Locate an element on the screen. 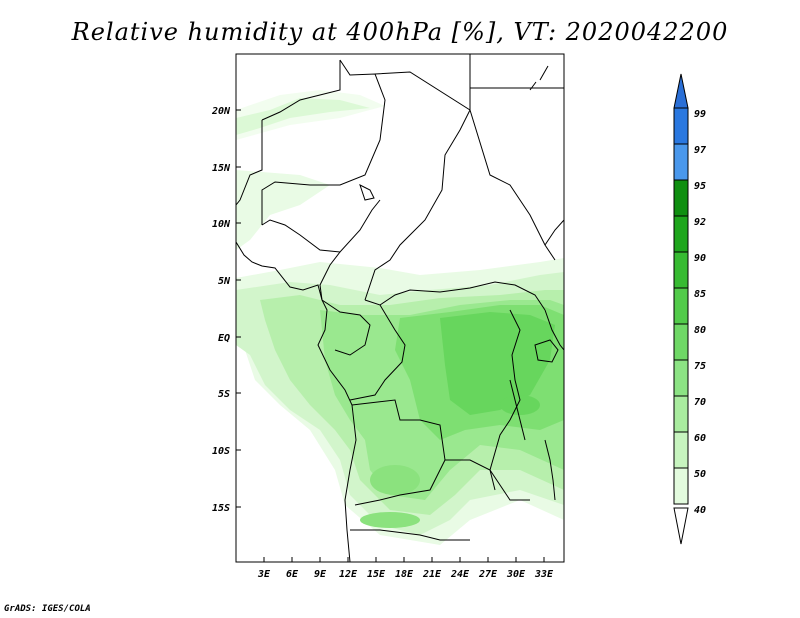 The height and width of the screenshot is (618, 800). border-namibia is located at coordinates (410, 535).